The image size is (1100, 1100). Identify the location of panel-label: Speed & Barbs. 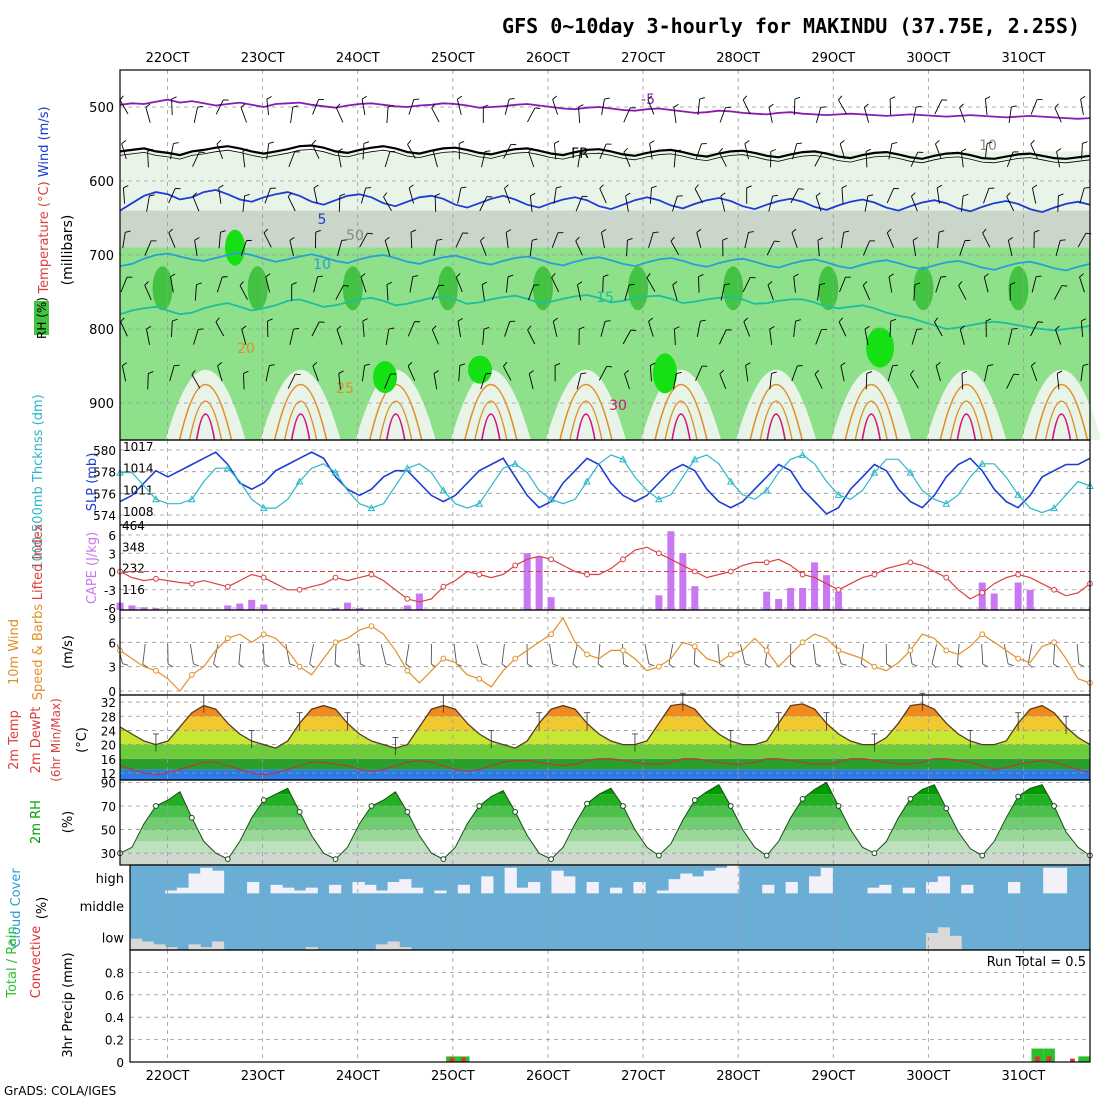
(38, 652).